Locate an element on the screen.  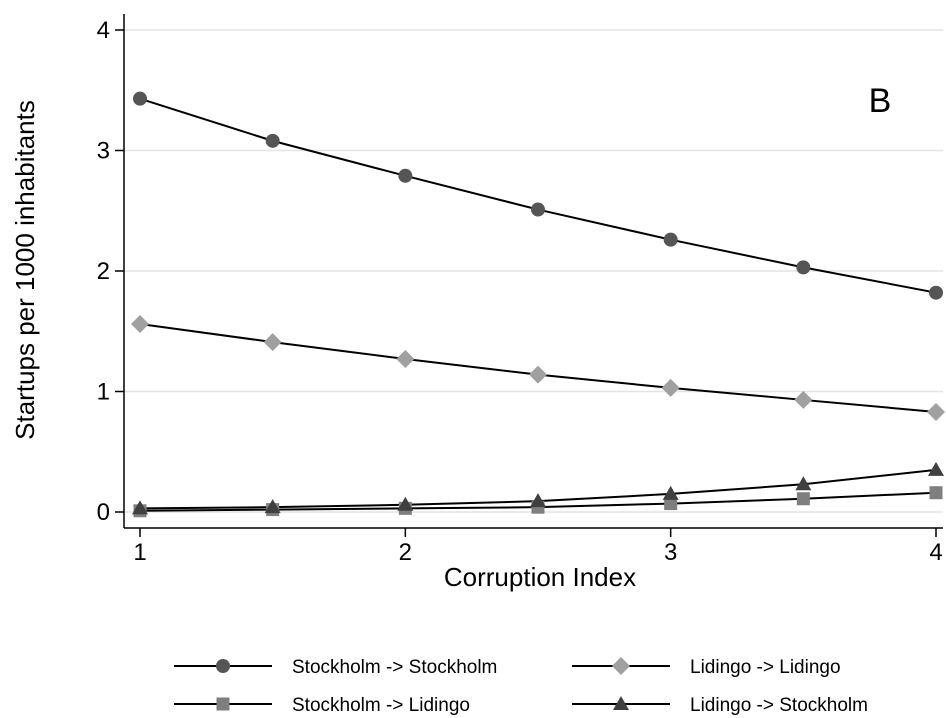
x-axis-title: Corruption Index is located at coordinates (540, 577).